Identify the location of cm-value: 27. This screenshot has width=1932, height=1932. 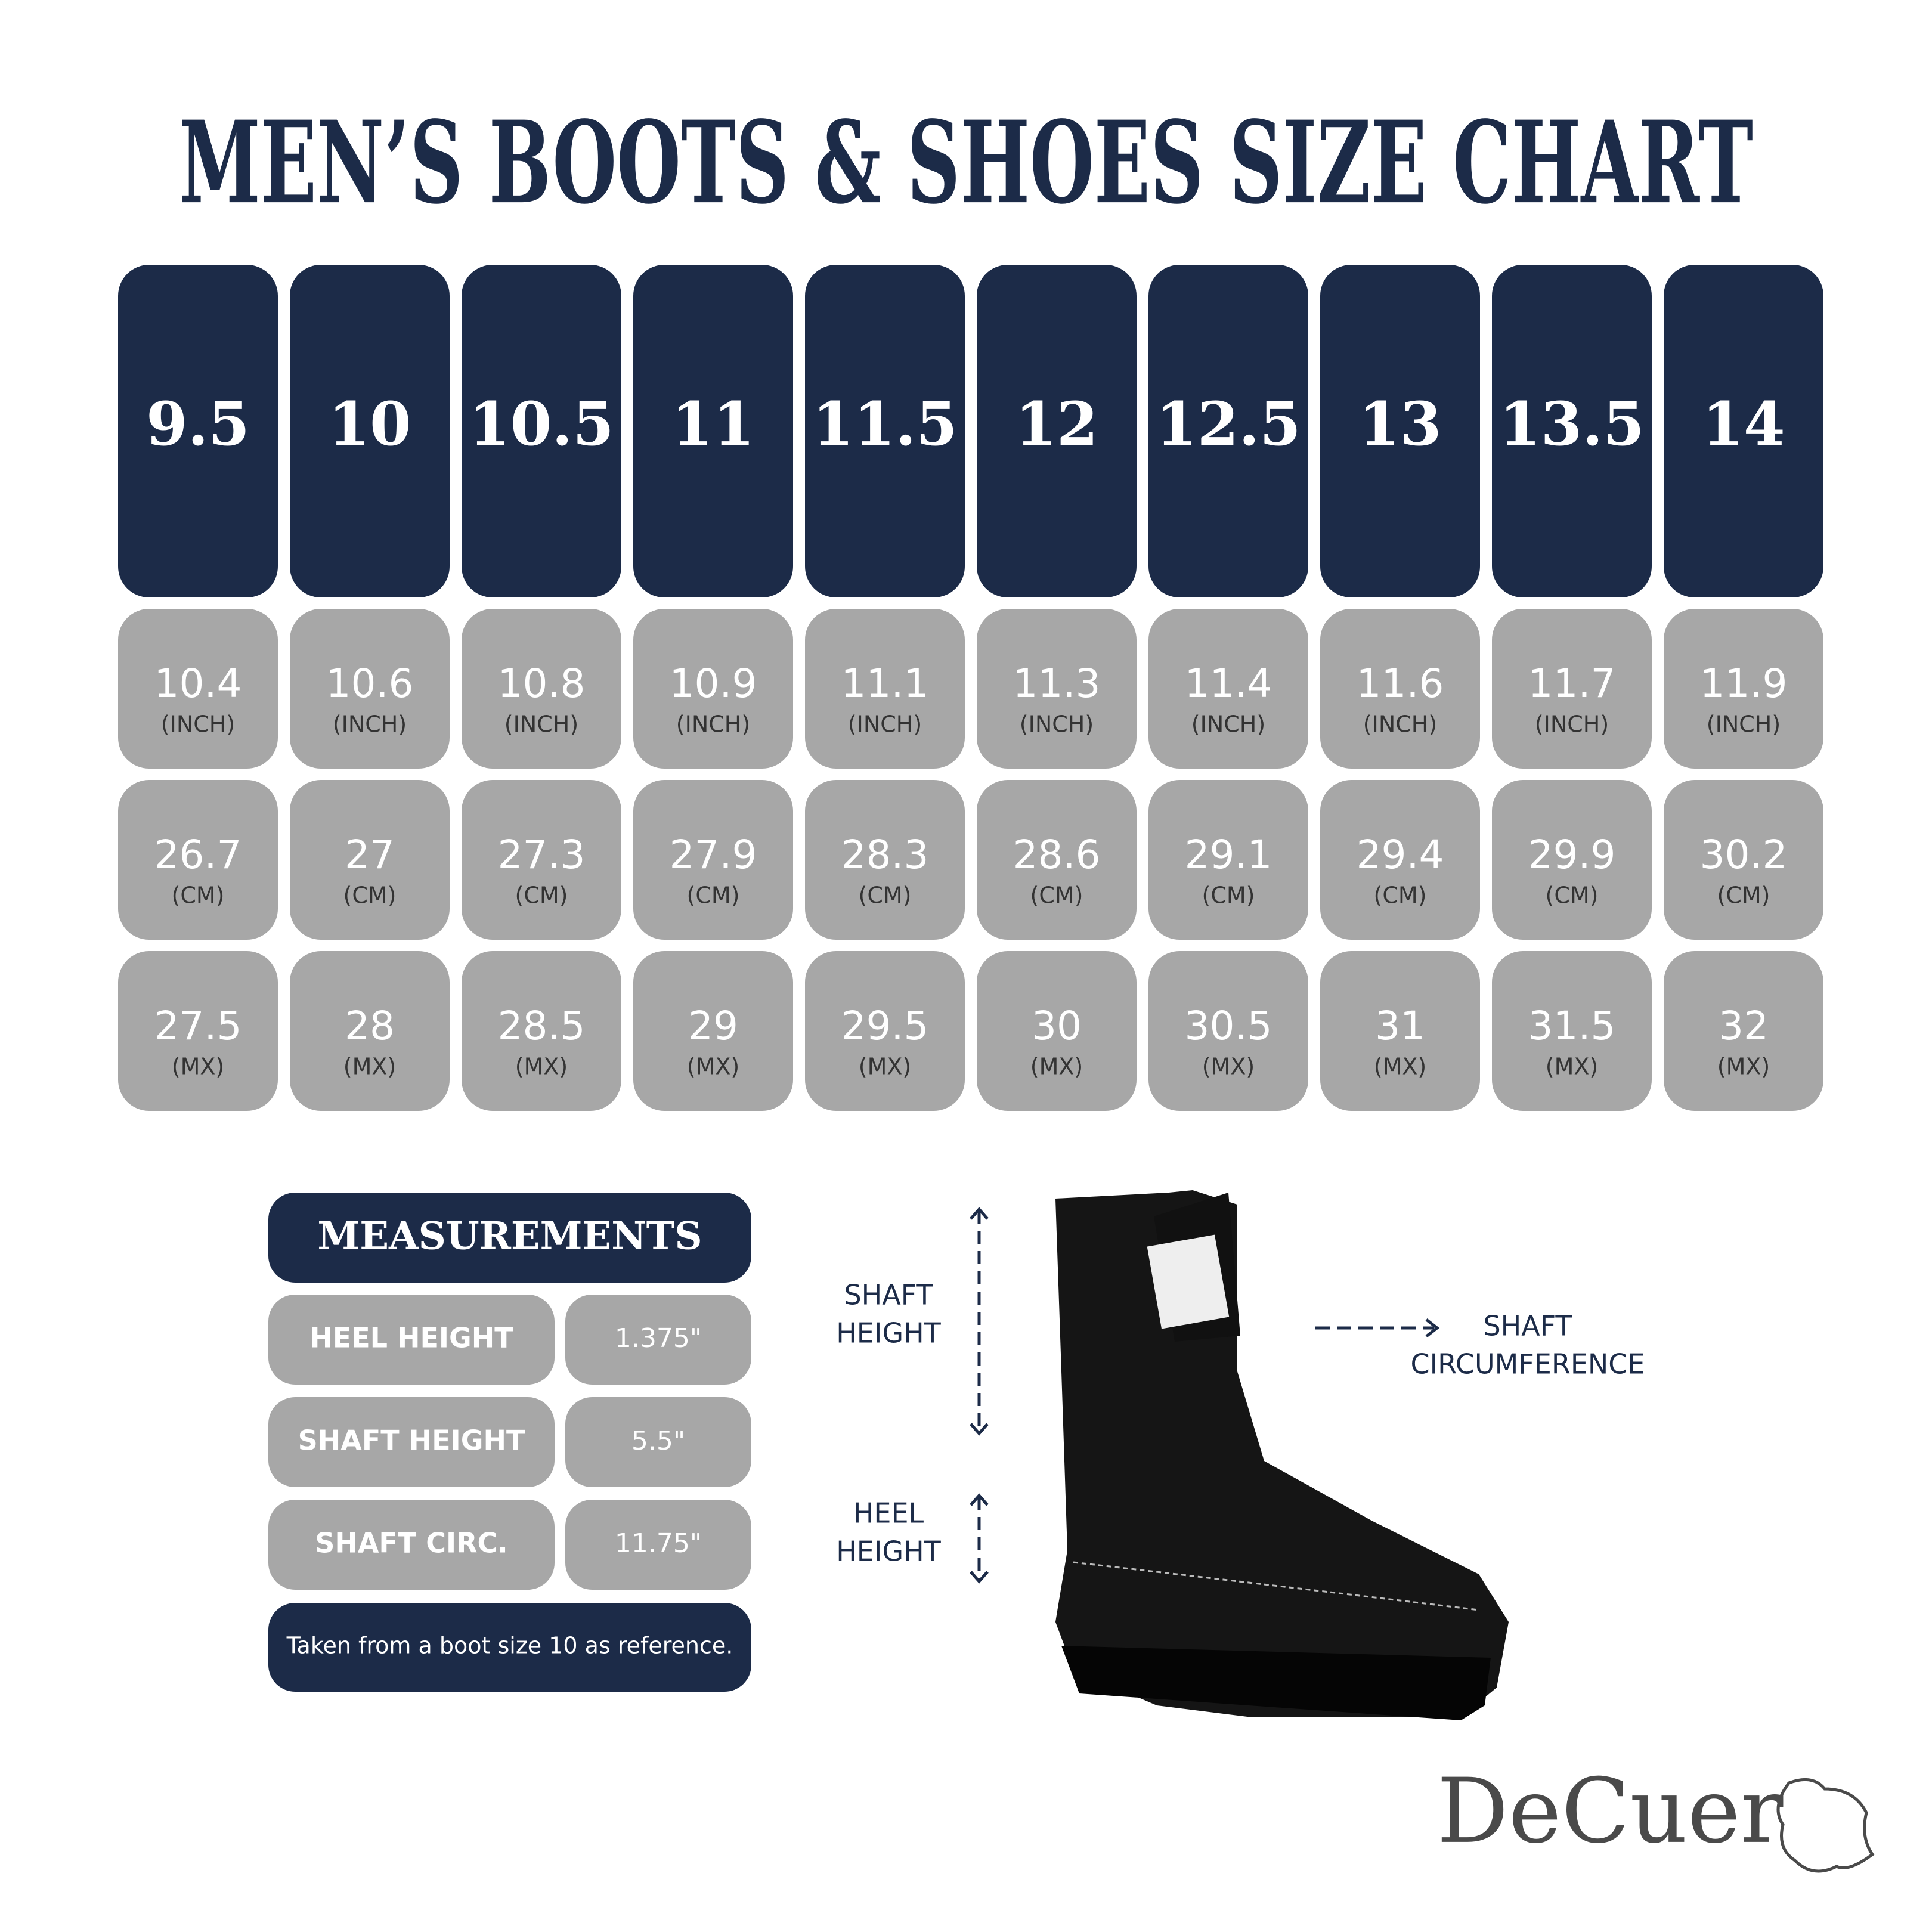
(370, 855).